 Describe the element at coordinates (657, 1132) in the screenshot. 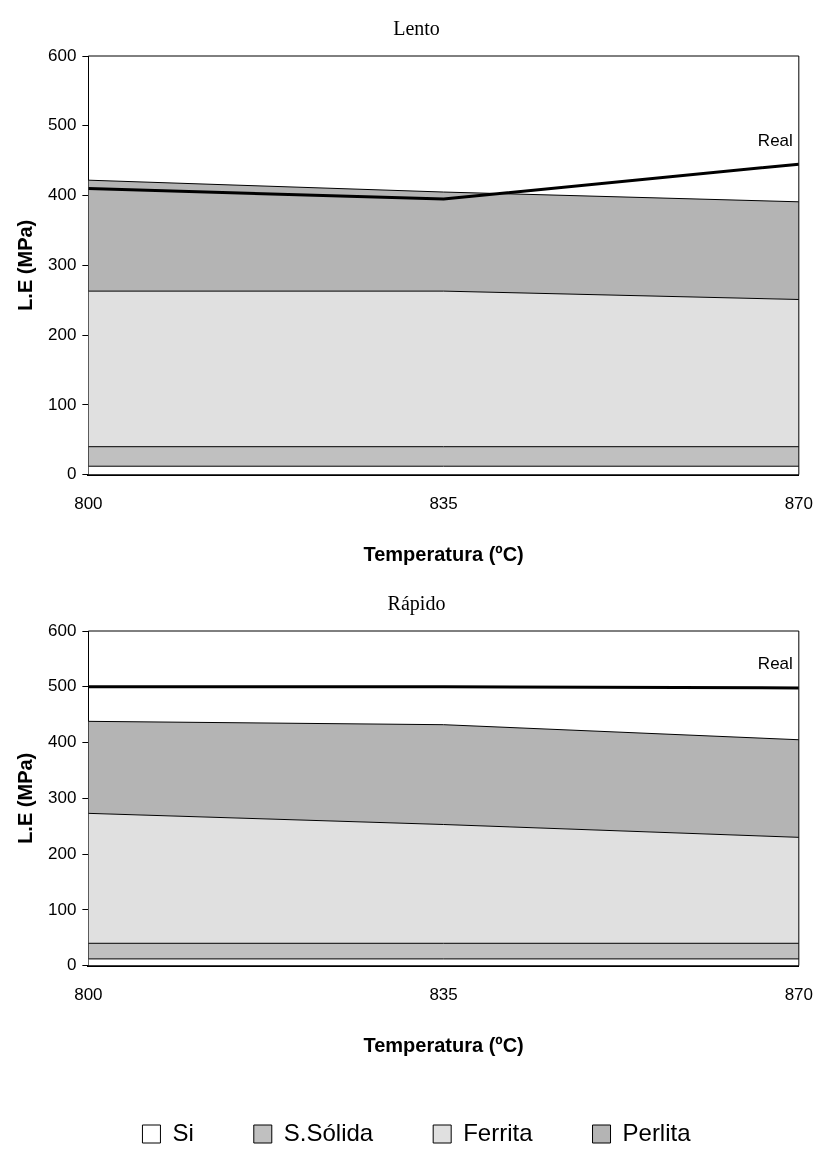

I see `legend-label: Perlita` at that location.